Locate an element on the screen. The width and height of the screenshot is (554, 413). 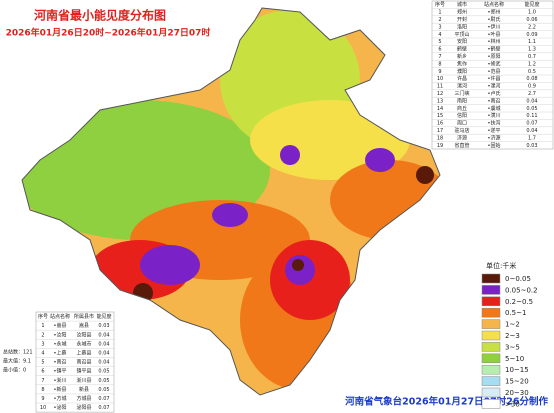
legend-label: 5~10 is located at coordinates (514, 359).